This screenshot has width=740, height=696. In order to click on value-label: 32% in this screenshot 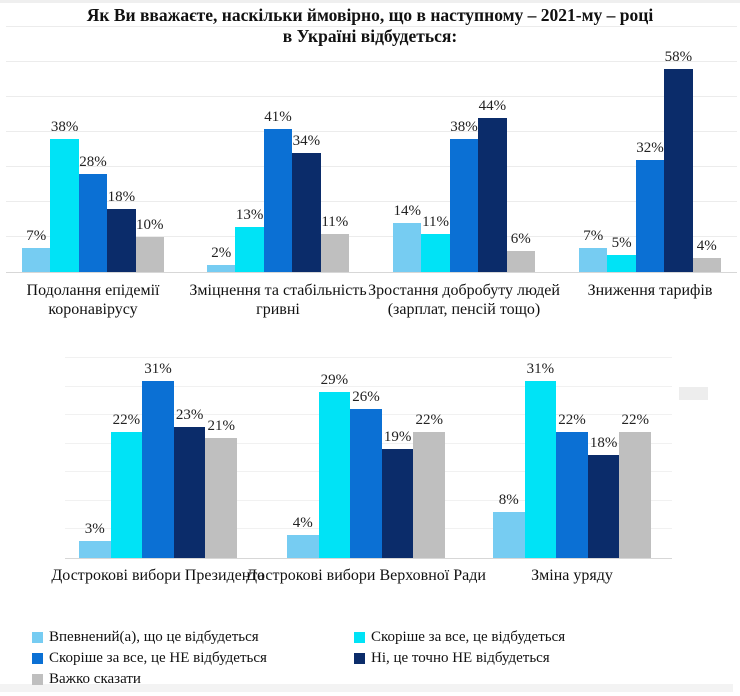, I will do `click(650, 148)`.